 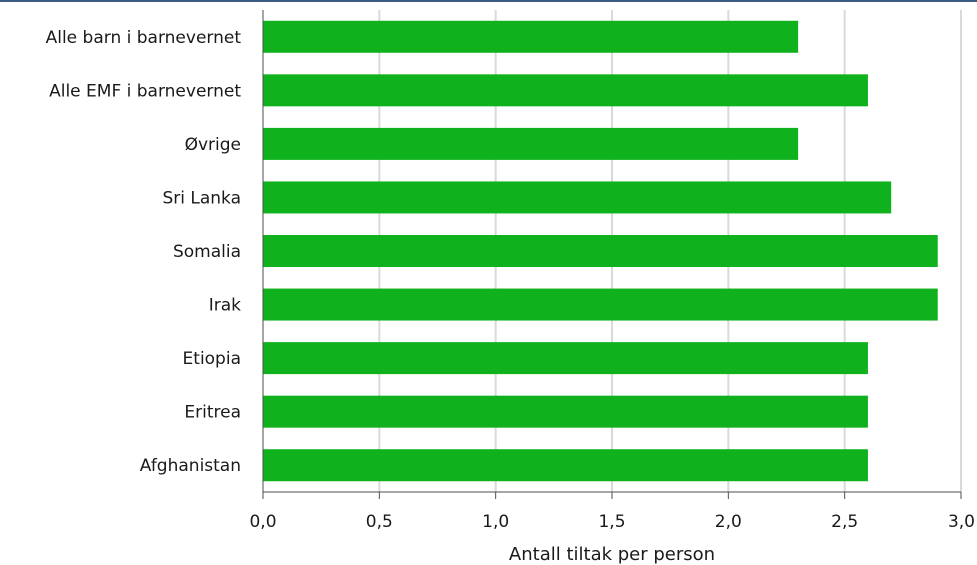 What do you see at coordinates (190, 466) in the screenshot?
I see `category-label: Afghanistan` at bounding box center [190, 466].